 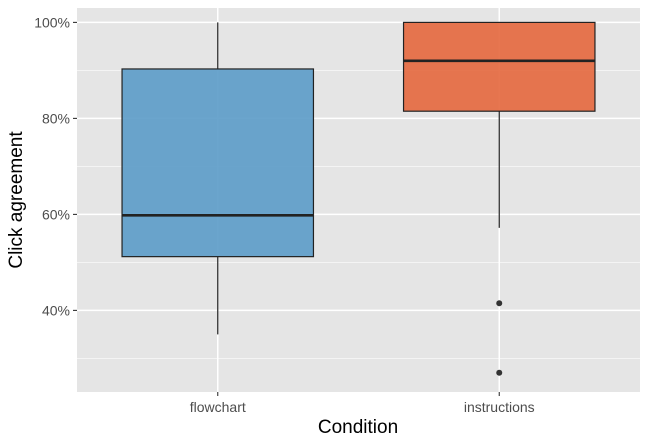 What do you see at coordinates (56, 118) in the screenshot?
I see `y-tick-label: 80%` at bounding box center [56, 118].